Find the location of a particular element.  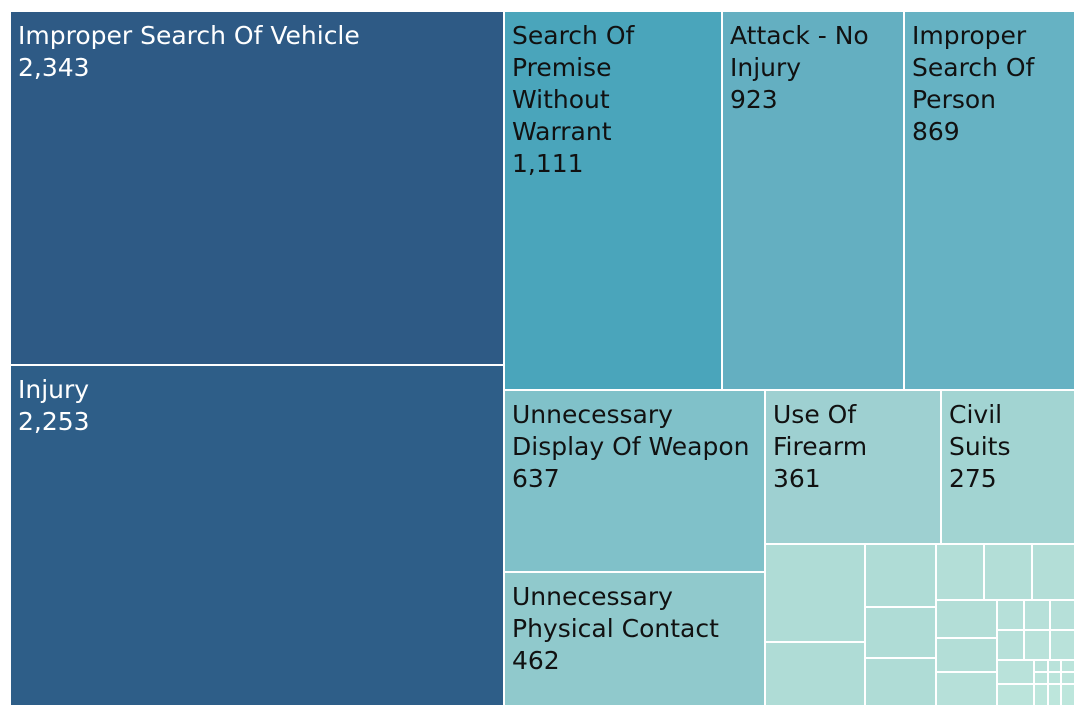

tile-value: 275 is located at coordinates (973, 478).